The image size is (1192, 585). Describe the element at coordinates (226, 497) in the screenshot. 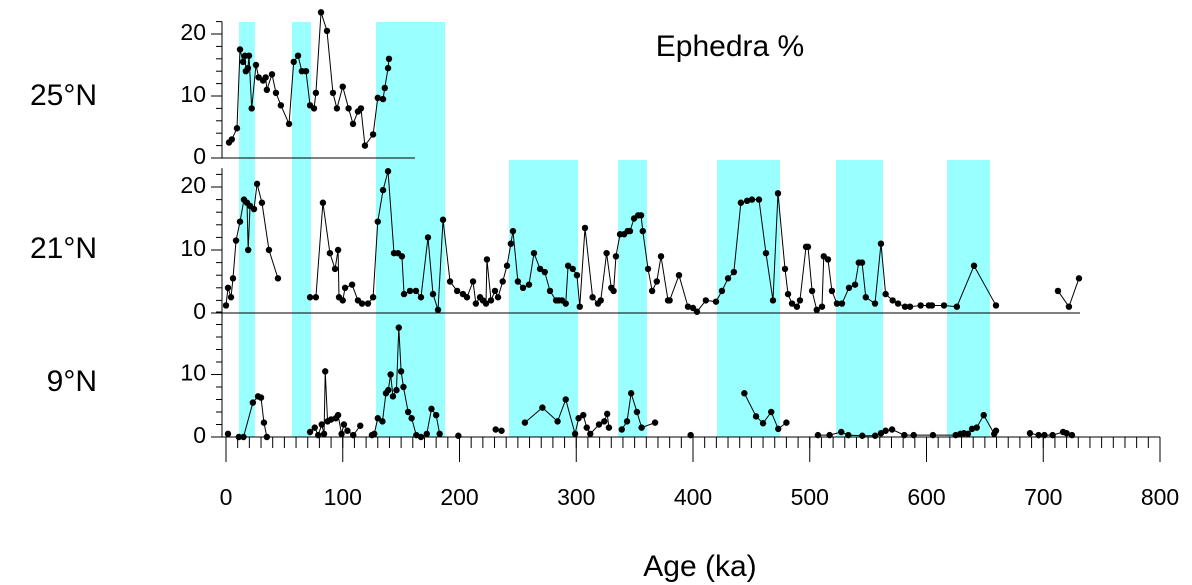

I see `x-tick-label: 0` at that location.